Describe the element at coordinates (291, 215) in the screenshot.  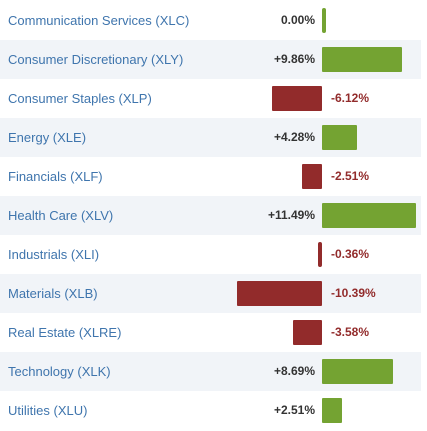
I see `change-percent: +11.49%` at that location.